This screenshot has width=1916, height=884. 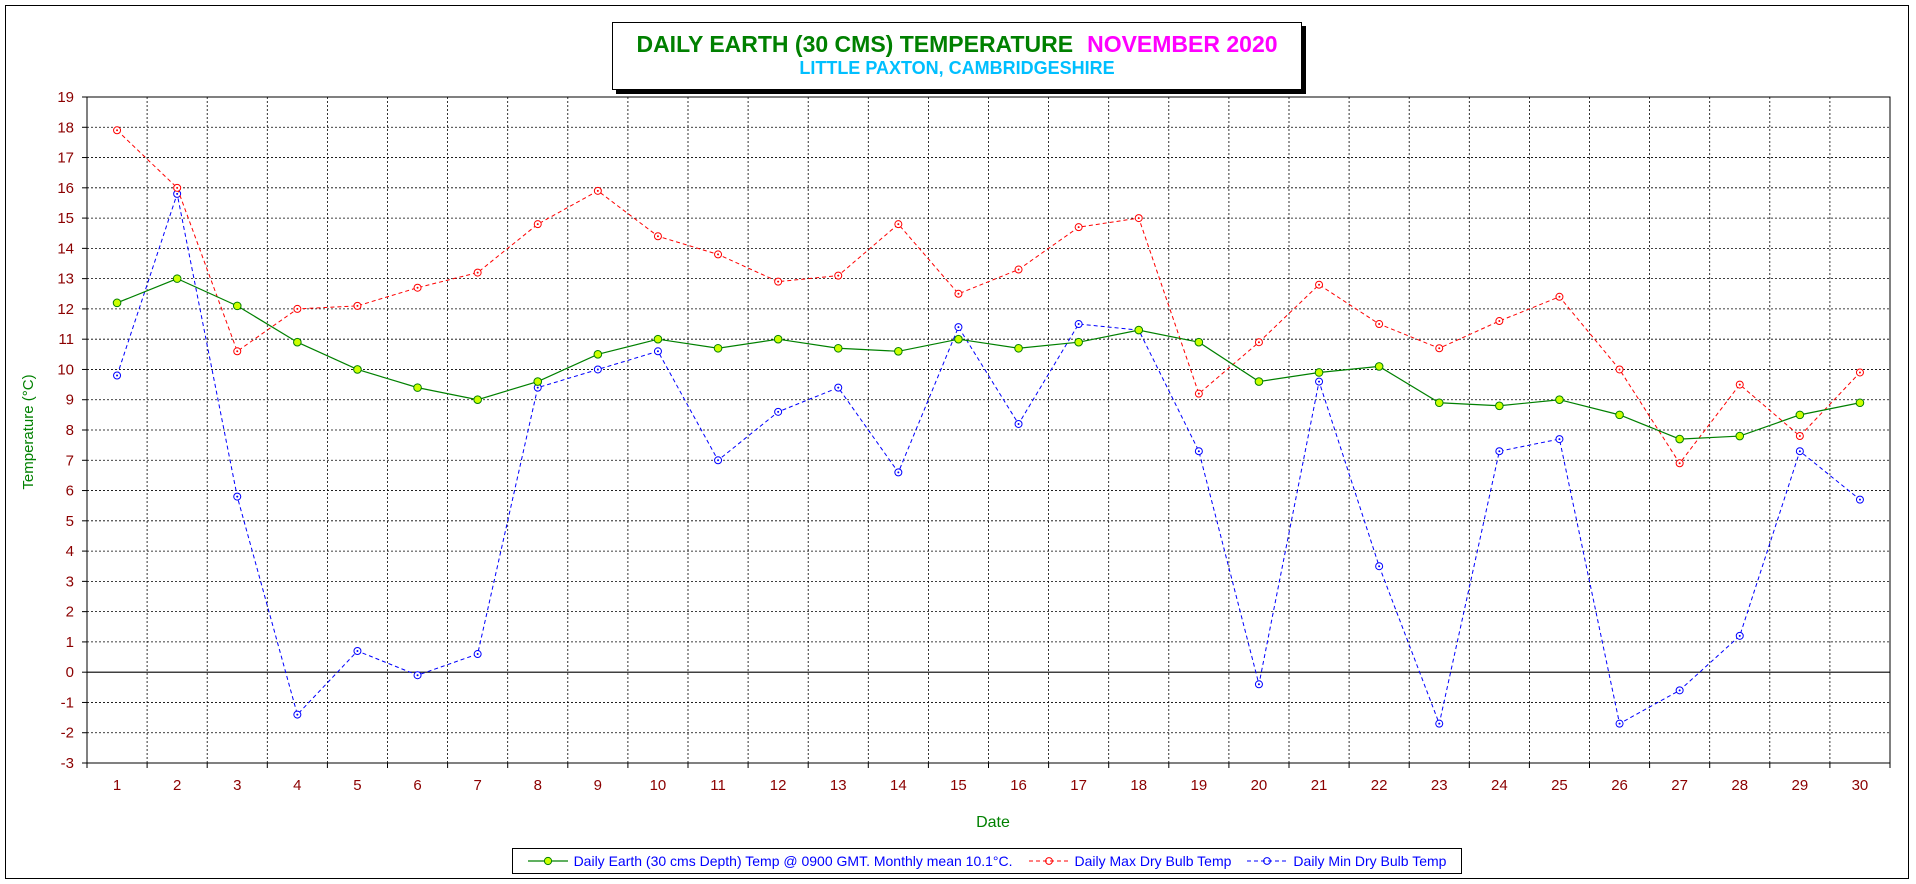 I want to click on x-tick-label: 20, so click(x=1259, y=785).